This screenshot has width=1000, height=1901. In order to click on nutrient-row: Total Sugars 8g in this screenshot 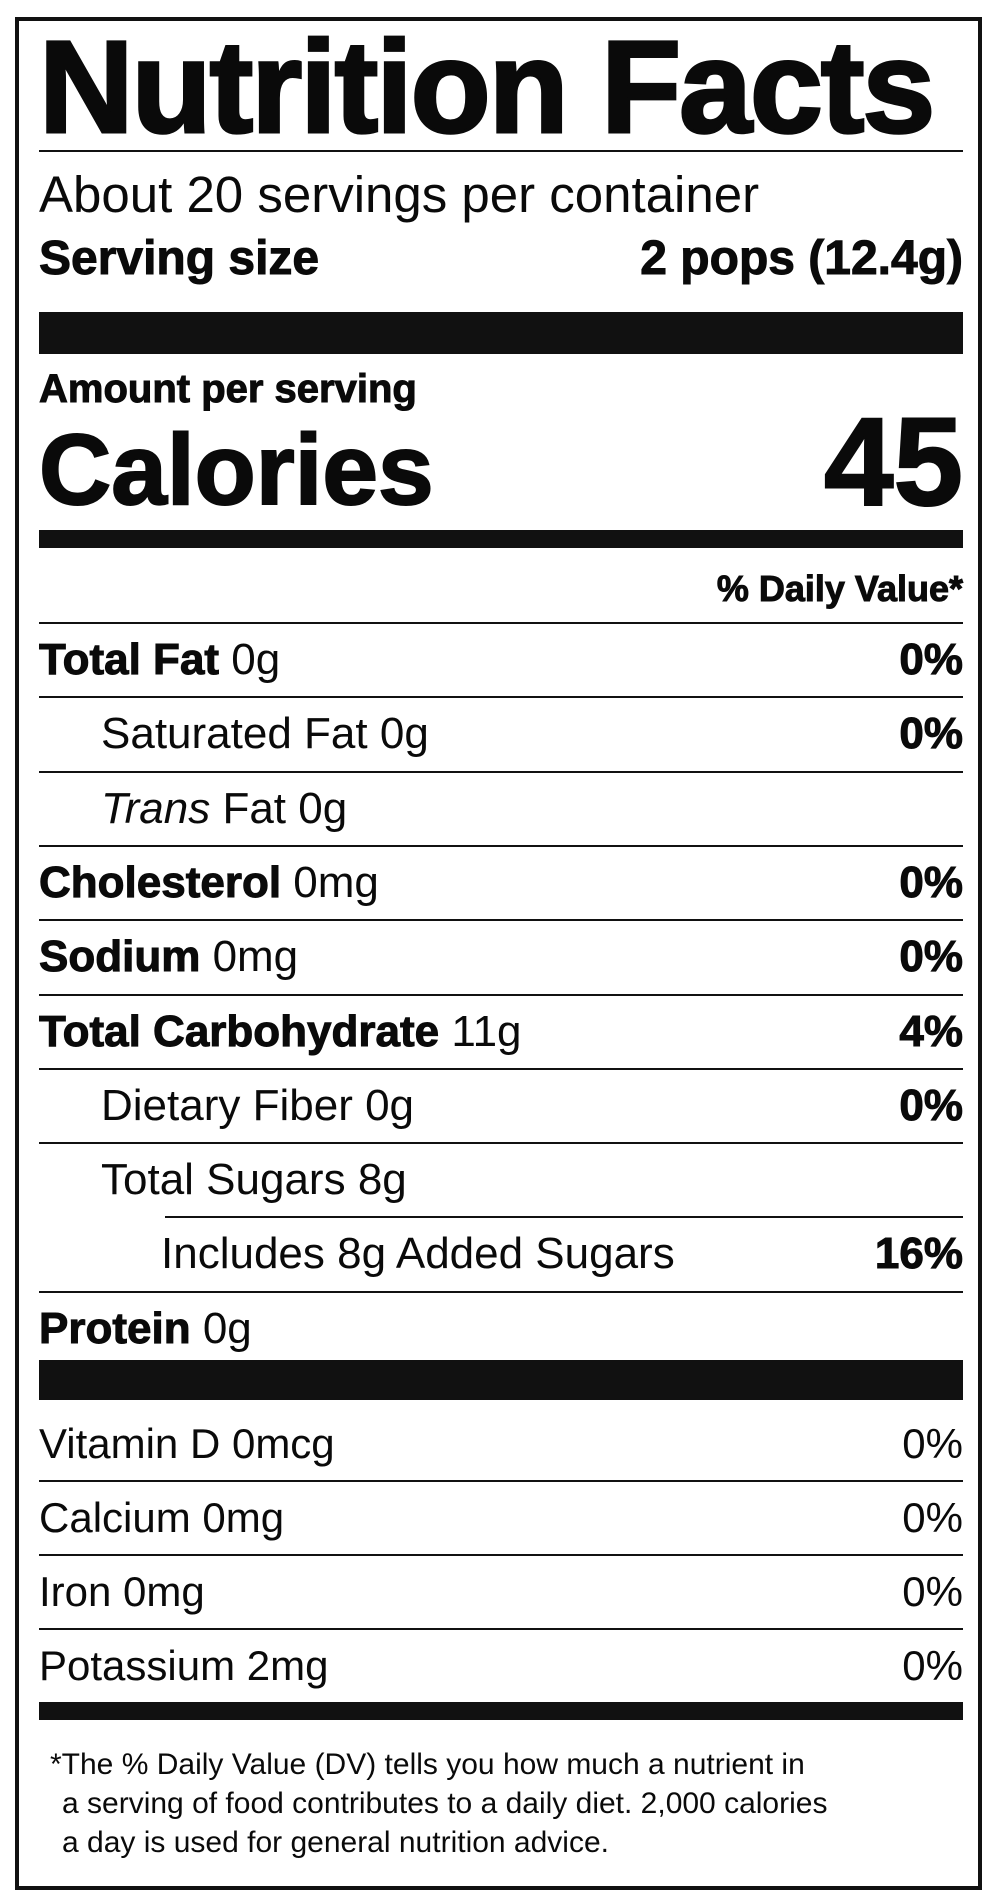, I will do `click(501, 1180)`.